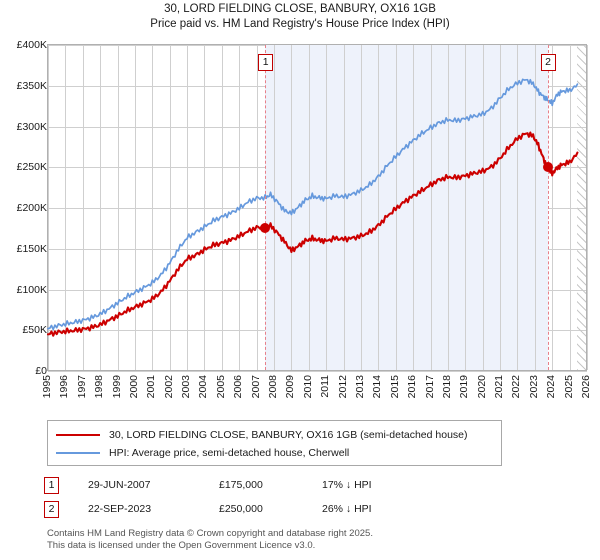 Image resolution: width=600 pixels, height=560 pixels. I want to click on transaction-badge-1: 1, so click(51, 485).